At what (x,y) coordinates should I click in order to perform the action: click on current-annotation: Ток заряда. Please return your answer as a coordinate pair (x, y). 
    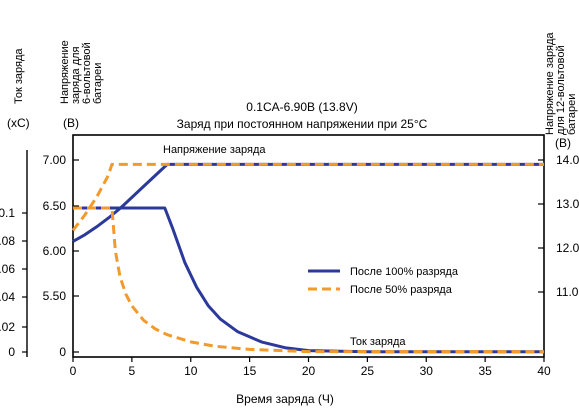
    Looking at the image, I should click on (378, 342).